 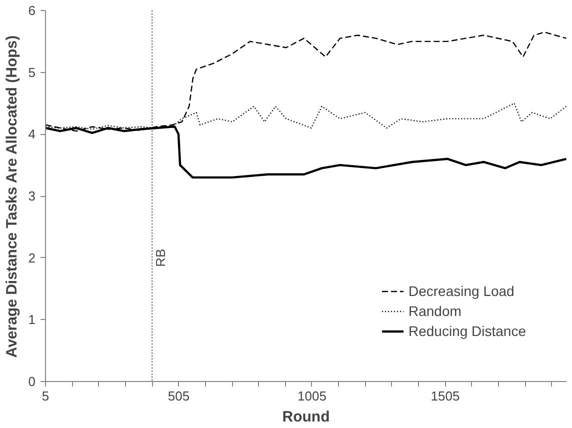 What do you see at coordinates (32, 381) in the screenshot?
I see `y-tick-label: 0` at bounding box center [32, 381].